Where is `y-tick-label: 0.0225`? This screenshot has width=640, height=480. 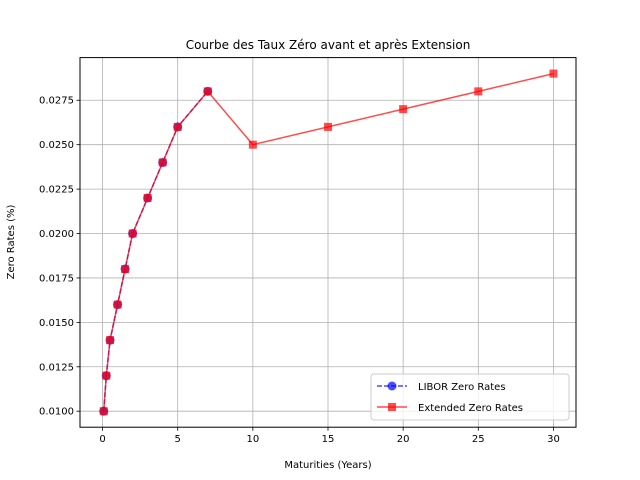 y-tick-label: 0.0225 is located at coordinates (56, 190).